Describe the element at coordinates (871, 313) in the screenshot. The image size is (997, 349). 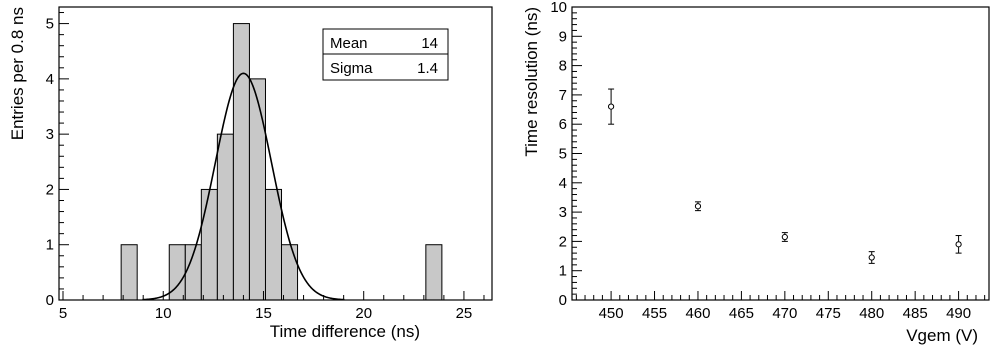
I see `x-tick-label: 480` at that location.